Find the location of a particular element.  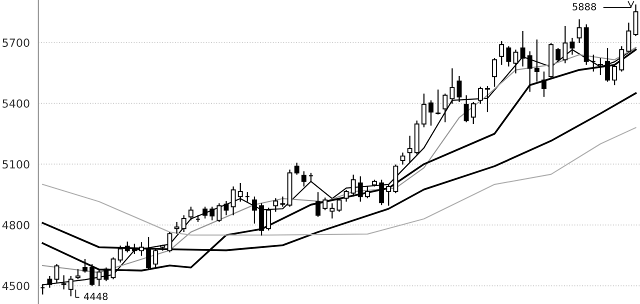

y-tick-label: 5700 is located at coordinates (16, 42).